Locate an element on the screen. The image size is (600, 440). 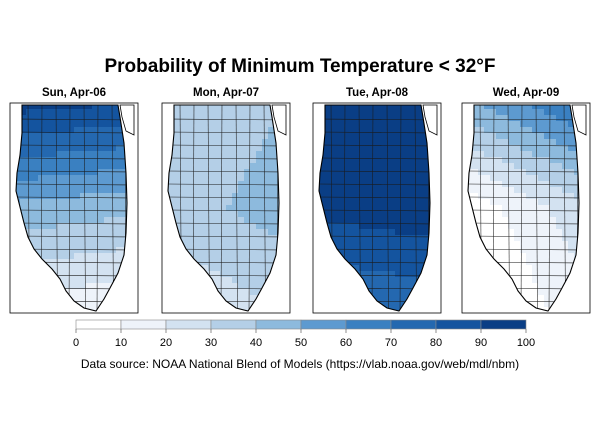
legend-tick-label: 50 is located at coordinates (301, 343).